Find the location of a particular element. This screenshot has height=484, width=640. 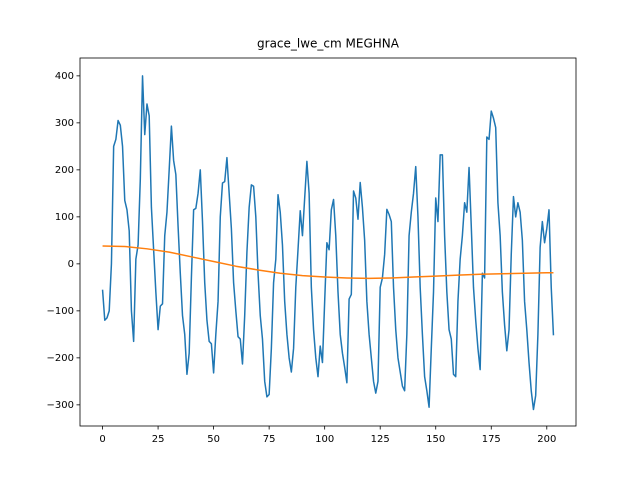

x-tick-label: 200 is located at coordinates (546, 439).